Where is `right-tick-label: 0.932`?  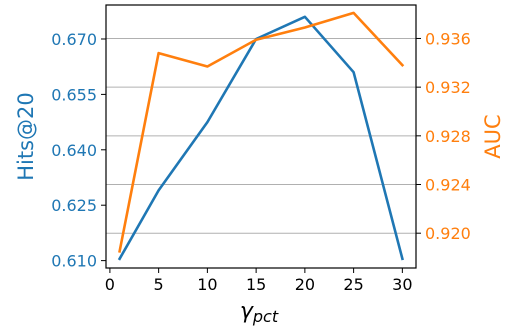 right-tick-label: 0.932 is located at coordinates (448, 87).